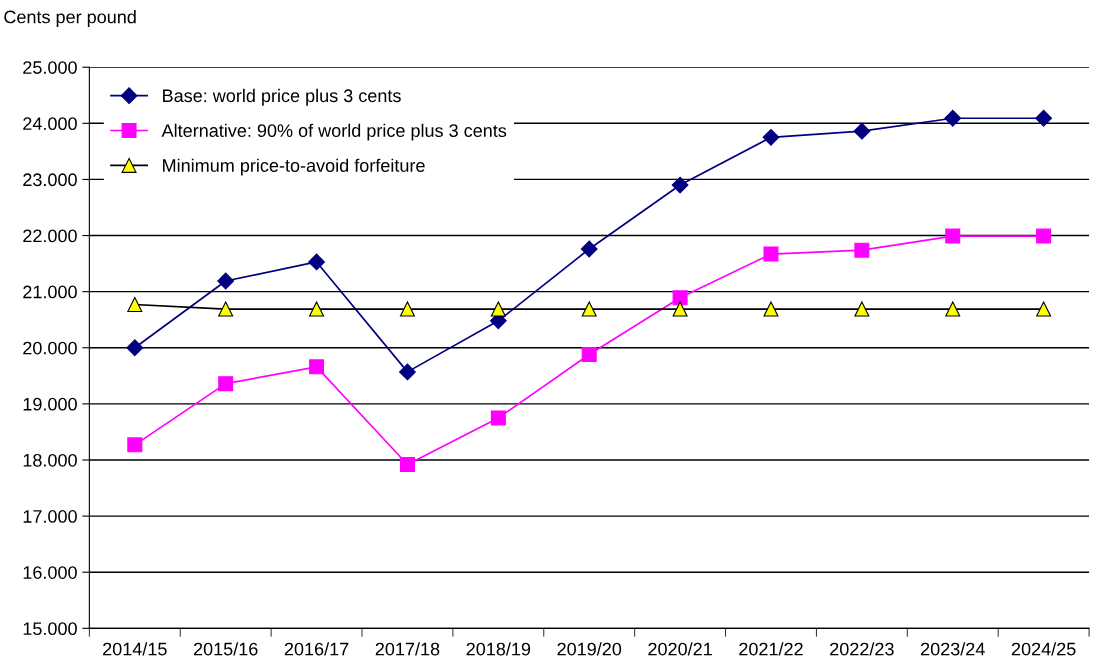 The width and height of the screenshot is (1117, 672). What do you see at coordinates (50, 236) in the screenshot?
I see `y-tick-label: 22.000` at bounding box center [50, 236].